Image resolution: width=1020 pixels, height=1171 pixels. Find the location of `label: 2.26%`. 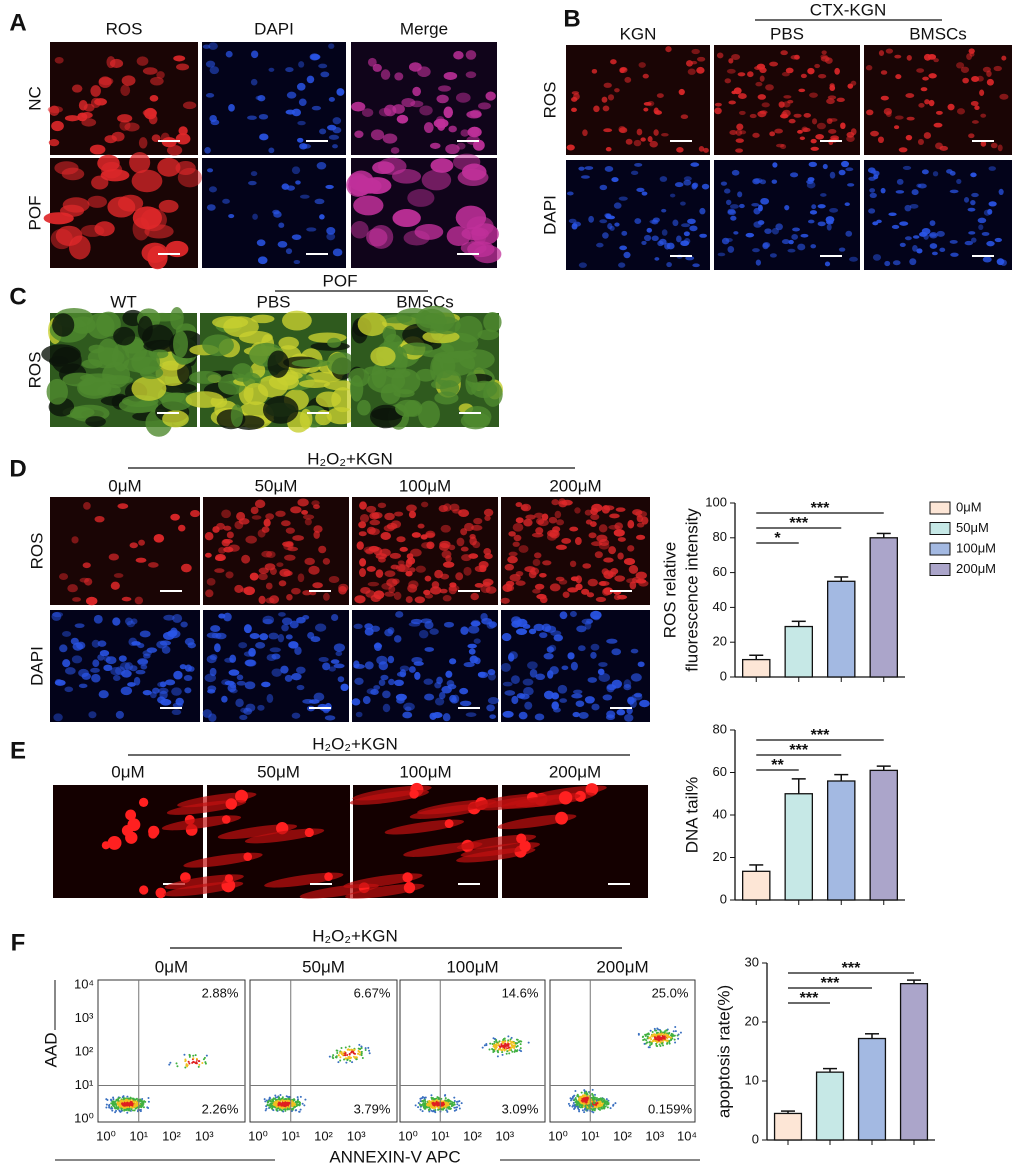

label: 2.26% is located at coordinates (220, 1108).